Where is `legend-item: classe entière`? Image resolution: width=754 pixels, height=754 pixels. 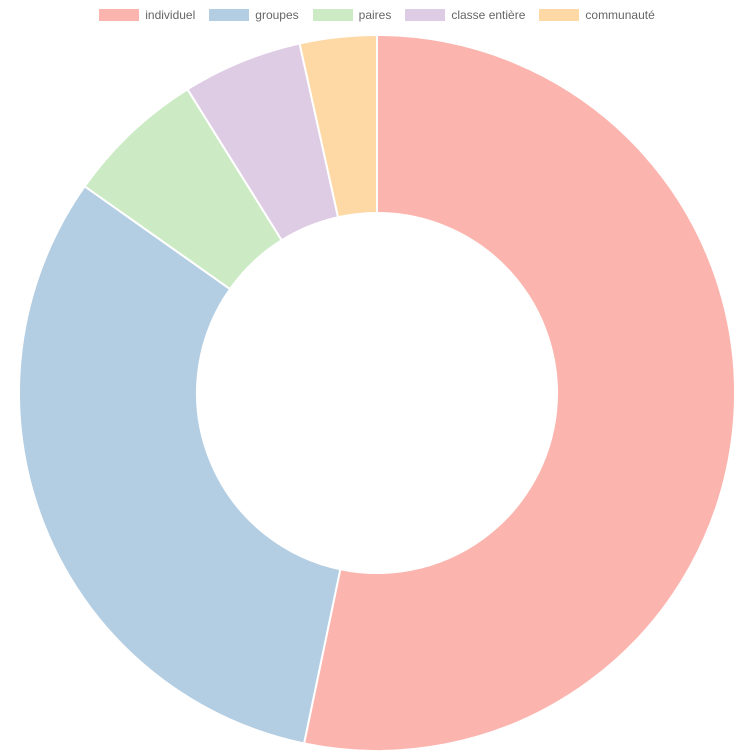 legend-item: classe entière is located at coordinates (465, 15).